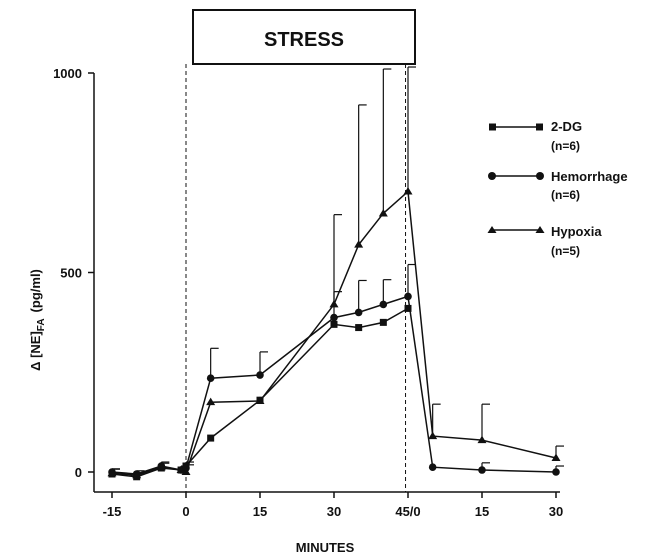 This screenshot has height=557, width=650. I want to click on x-ticks: -15 0 15 30 45/0 15 30, so click(333, 505).